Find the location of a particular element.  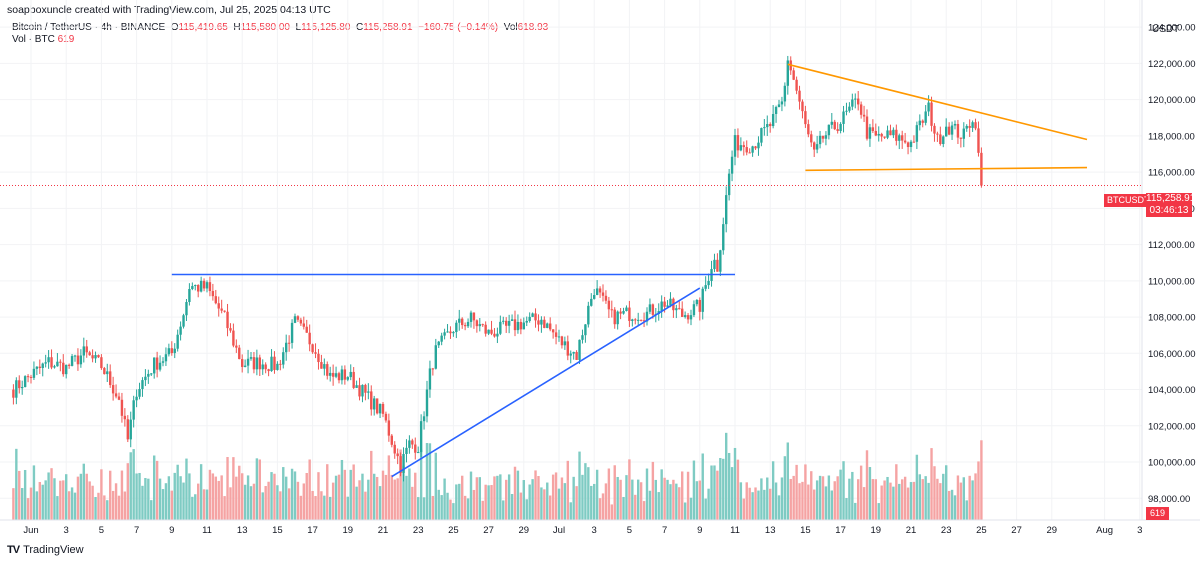

volume-series-name: Vol · BTC is located at coordinates (33, 39).